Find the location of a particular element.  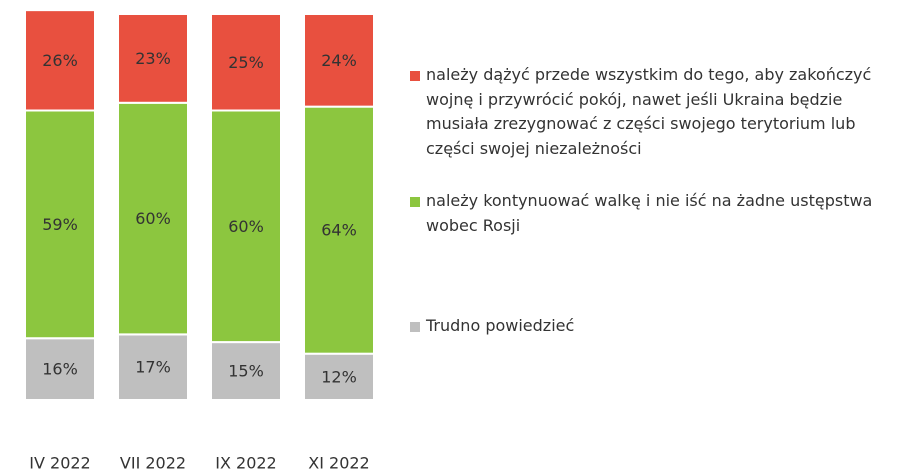

data-label: 23% is located at coordinates (153, 58).